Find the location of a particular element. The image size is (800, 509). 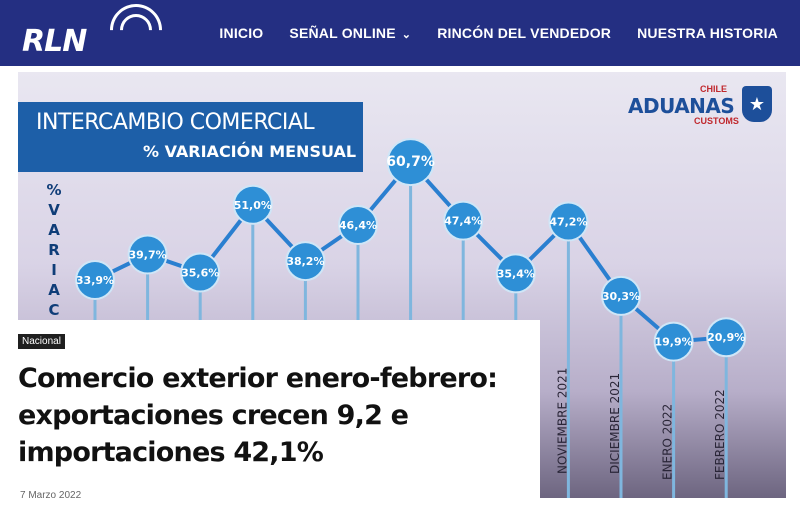

nav-item-nuestra-historia: NUESTRA HISTORIA is located at coordinates (707, 33).